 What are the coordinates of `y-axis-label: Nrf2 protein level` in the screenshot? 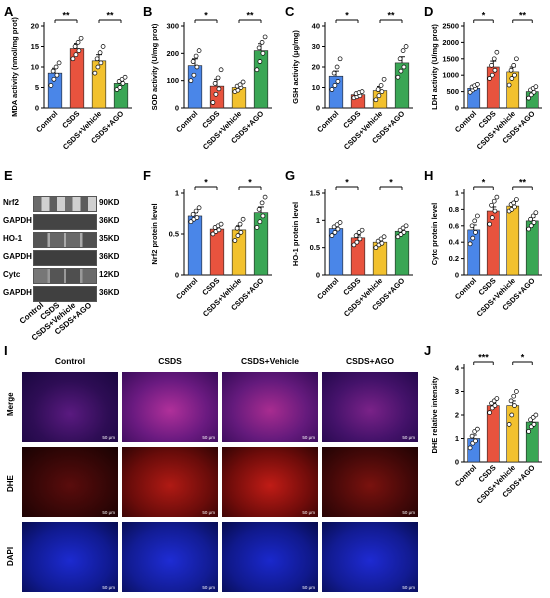 It's located at (154, 233).